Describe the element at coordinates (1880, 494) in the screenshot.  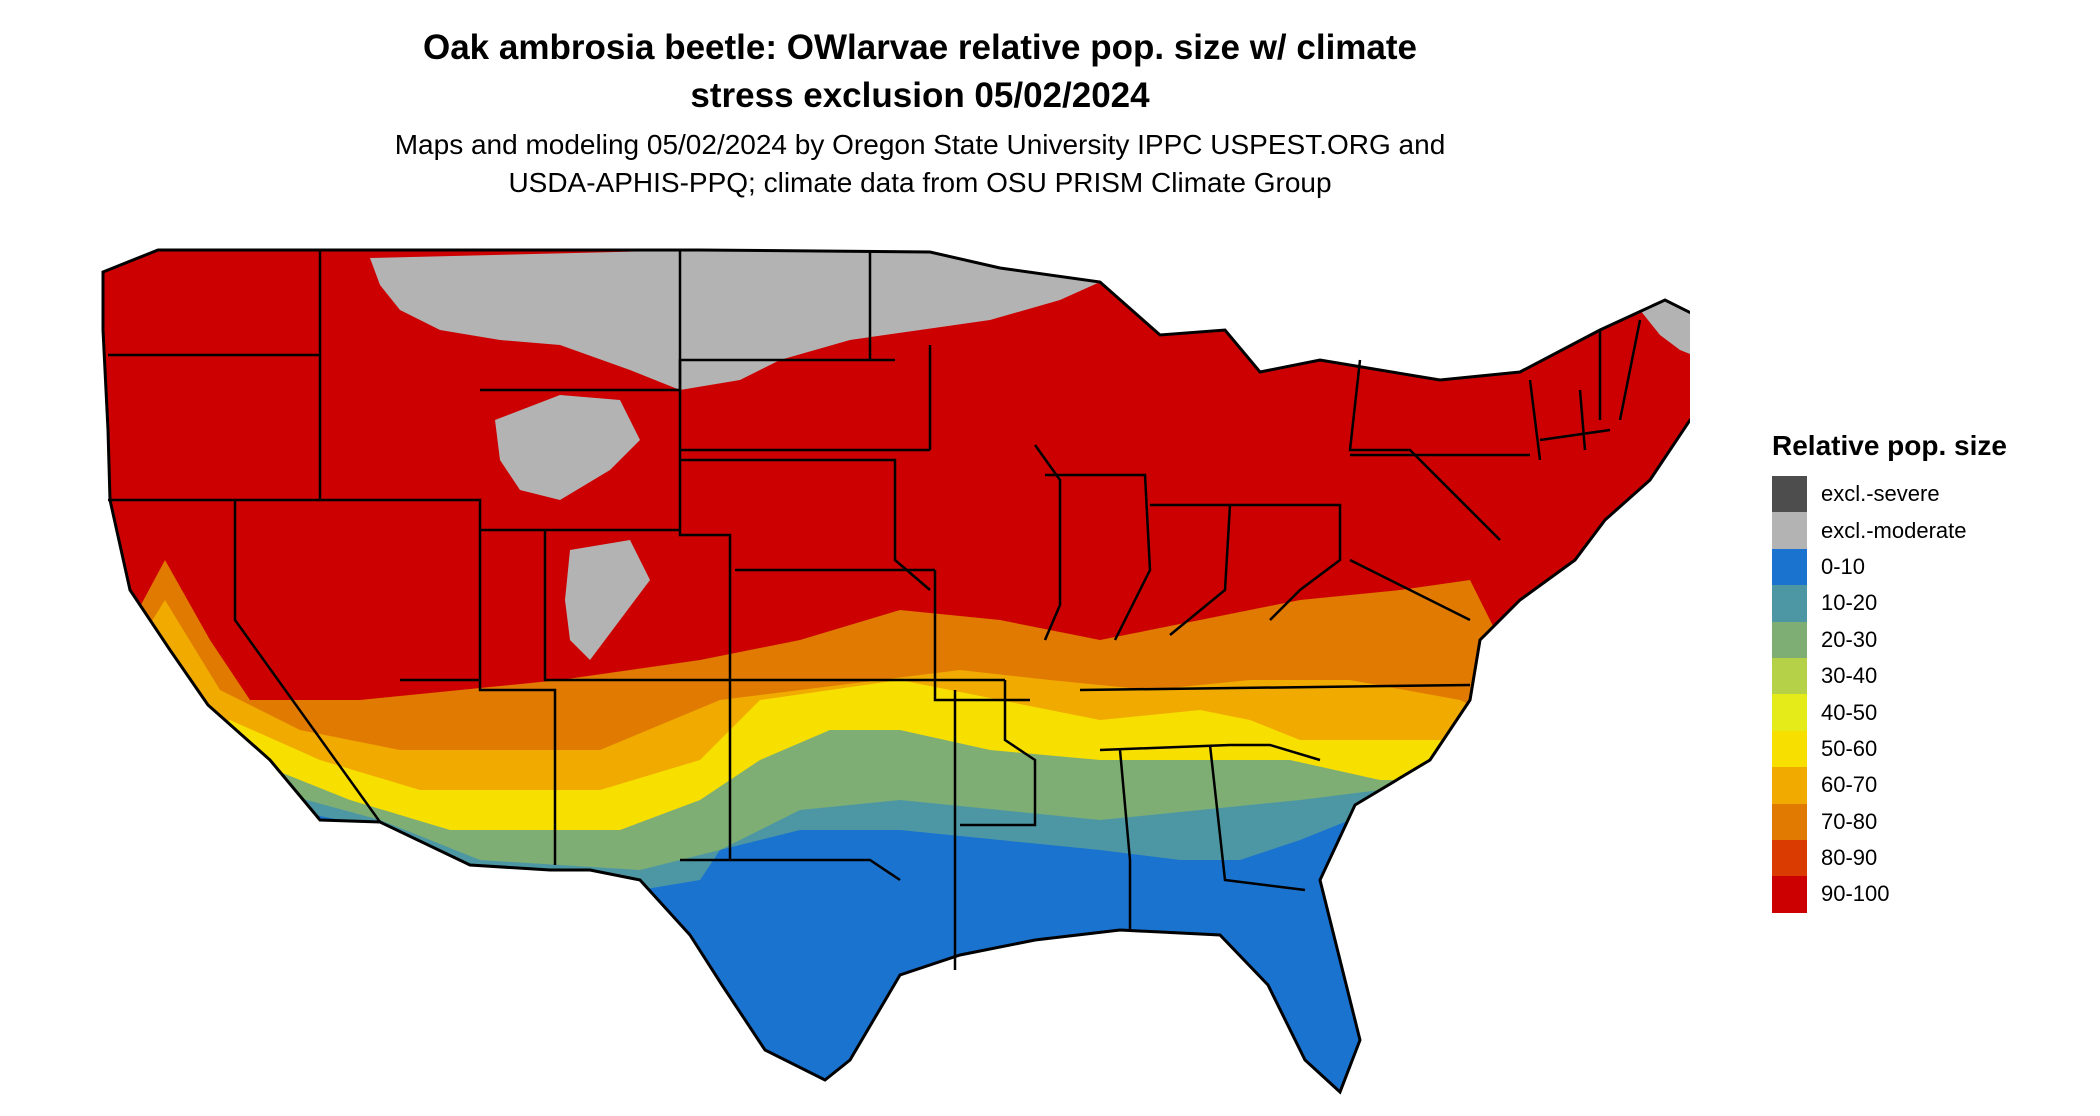
I see `legend-label: excl.-severe` at that location.